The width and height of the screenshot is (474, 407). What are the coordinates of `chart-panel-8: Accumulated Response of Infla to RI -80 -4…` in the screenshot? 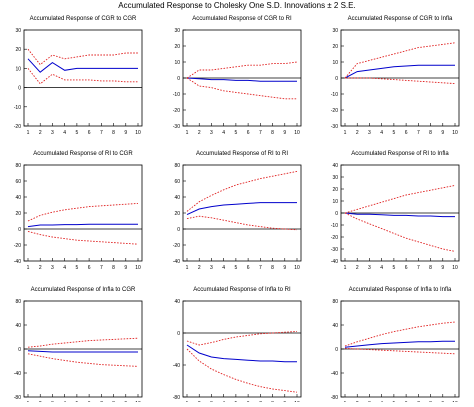 It's located at (237, 347).